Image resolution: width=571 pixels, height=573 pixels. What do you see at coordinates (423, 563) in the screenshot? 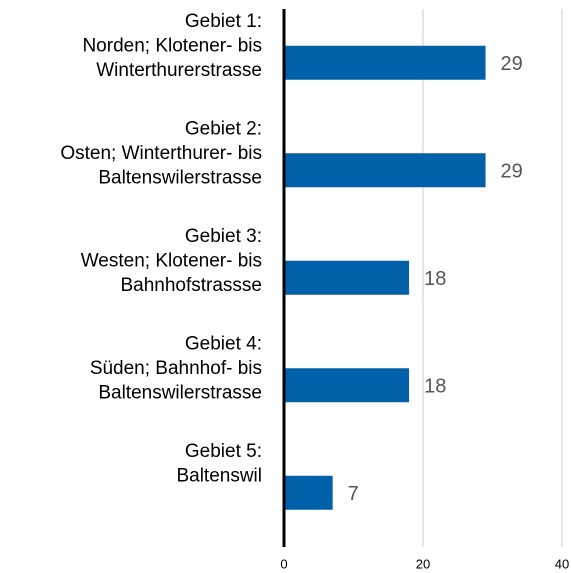
I see `x-tick-label: 20` at bounding box center [423, 563].